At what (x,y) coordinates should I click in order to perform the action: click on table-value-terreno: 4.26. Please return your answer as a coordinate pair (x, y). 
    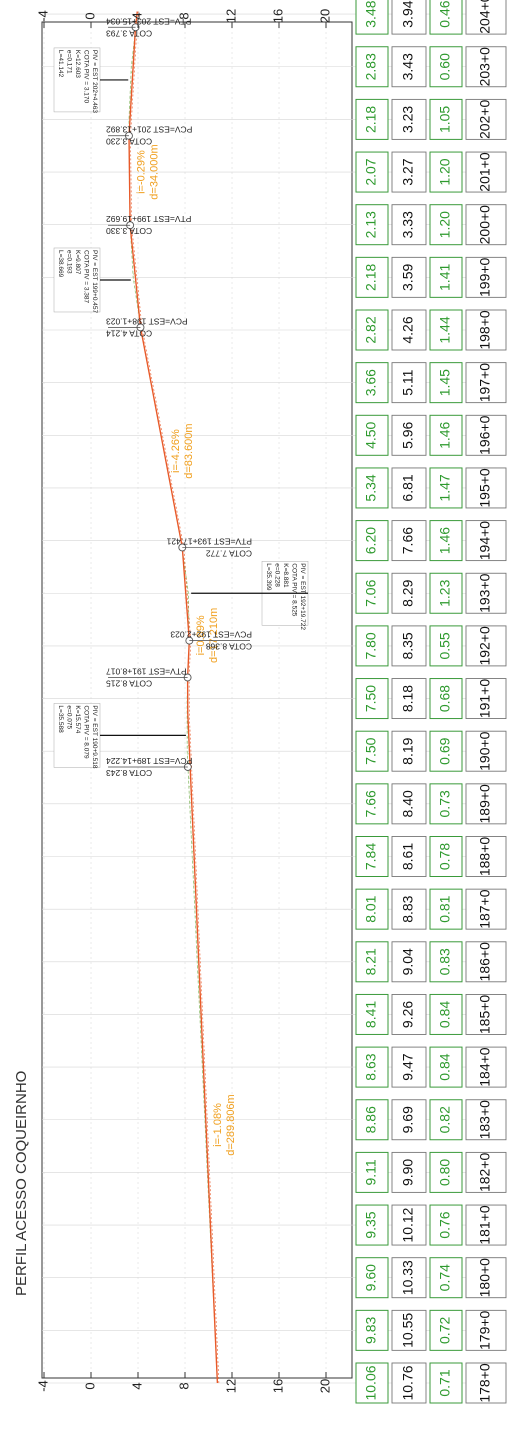
    Looking at the image, I should click on (408, 329).